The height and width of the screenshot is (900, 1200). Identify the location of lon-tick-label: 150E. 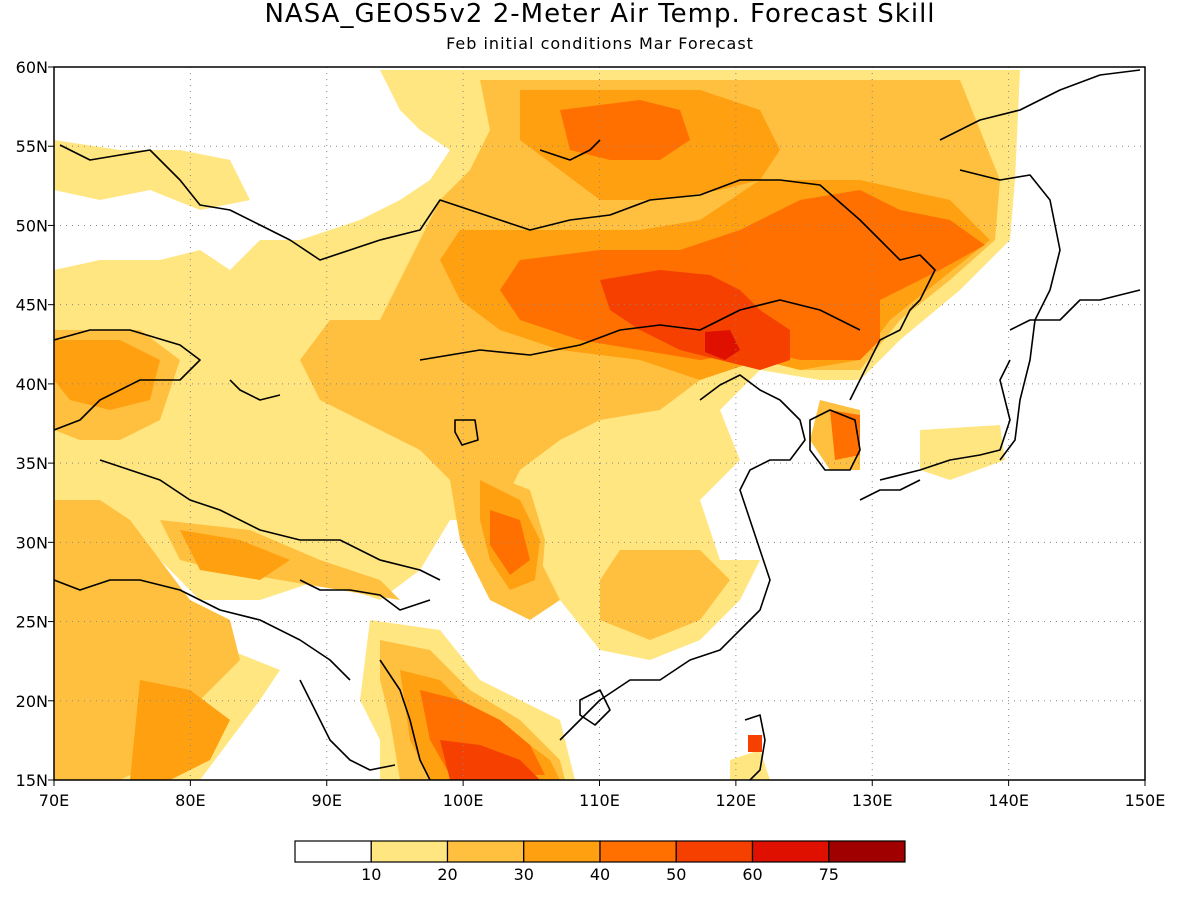
(1145, 800).